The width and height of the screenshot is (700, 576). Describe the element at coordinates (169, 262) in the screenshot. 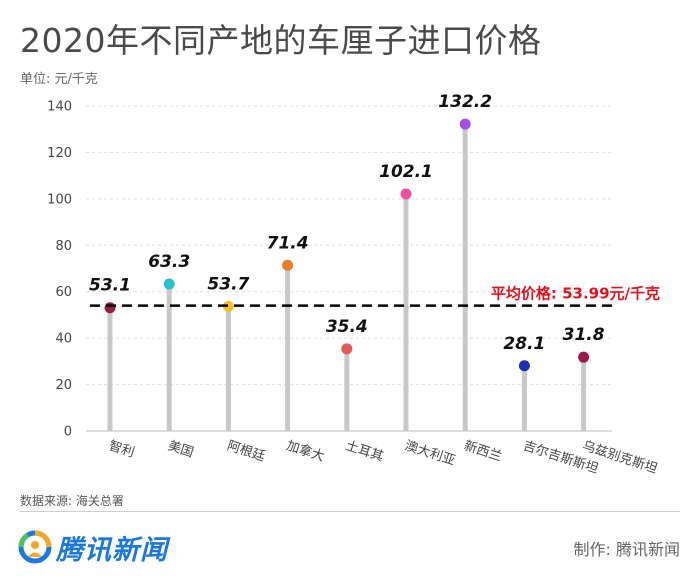

I see `data-label: 63.3` at that location.